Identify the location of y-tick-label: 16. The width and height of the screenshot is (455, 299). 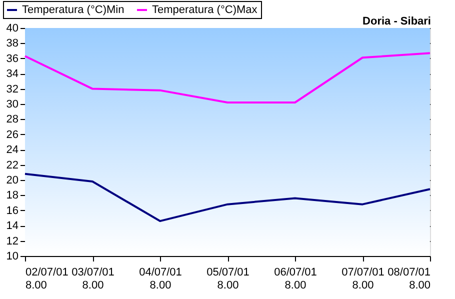
(12, 210).